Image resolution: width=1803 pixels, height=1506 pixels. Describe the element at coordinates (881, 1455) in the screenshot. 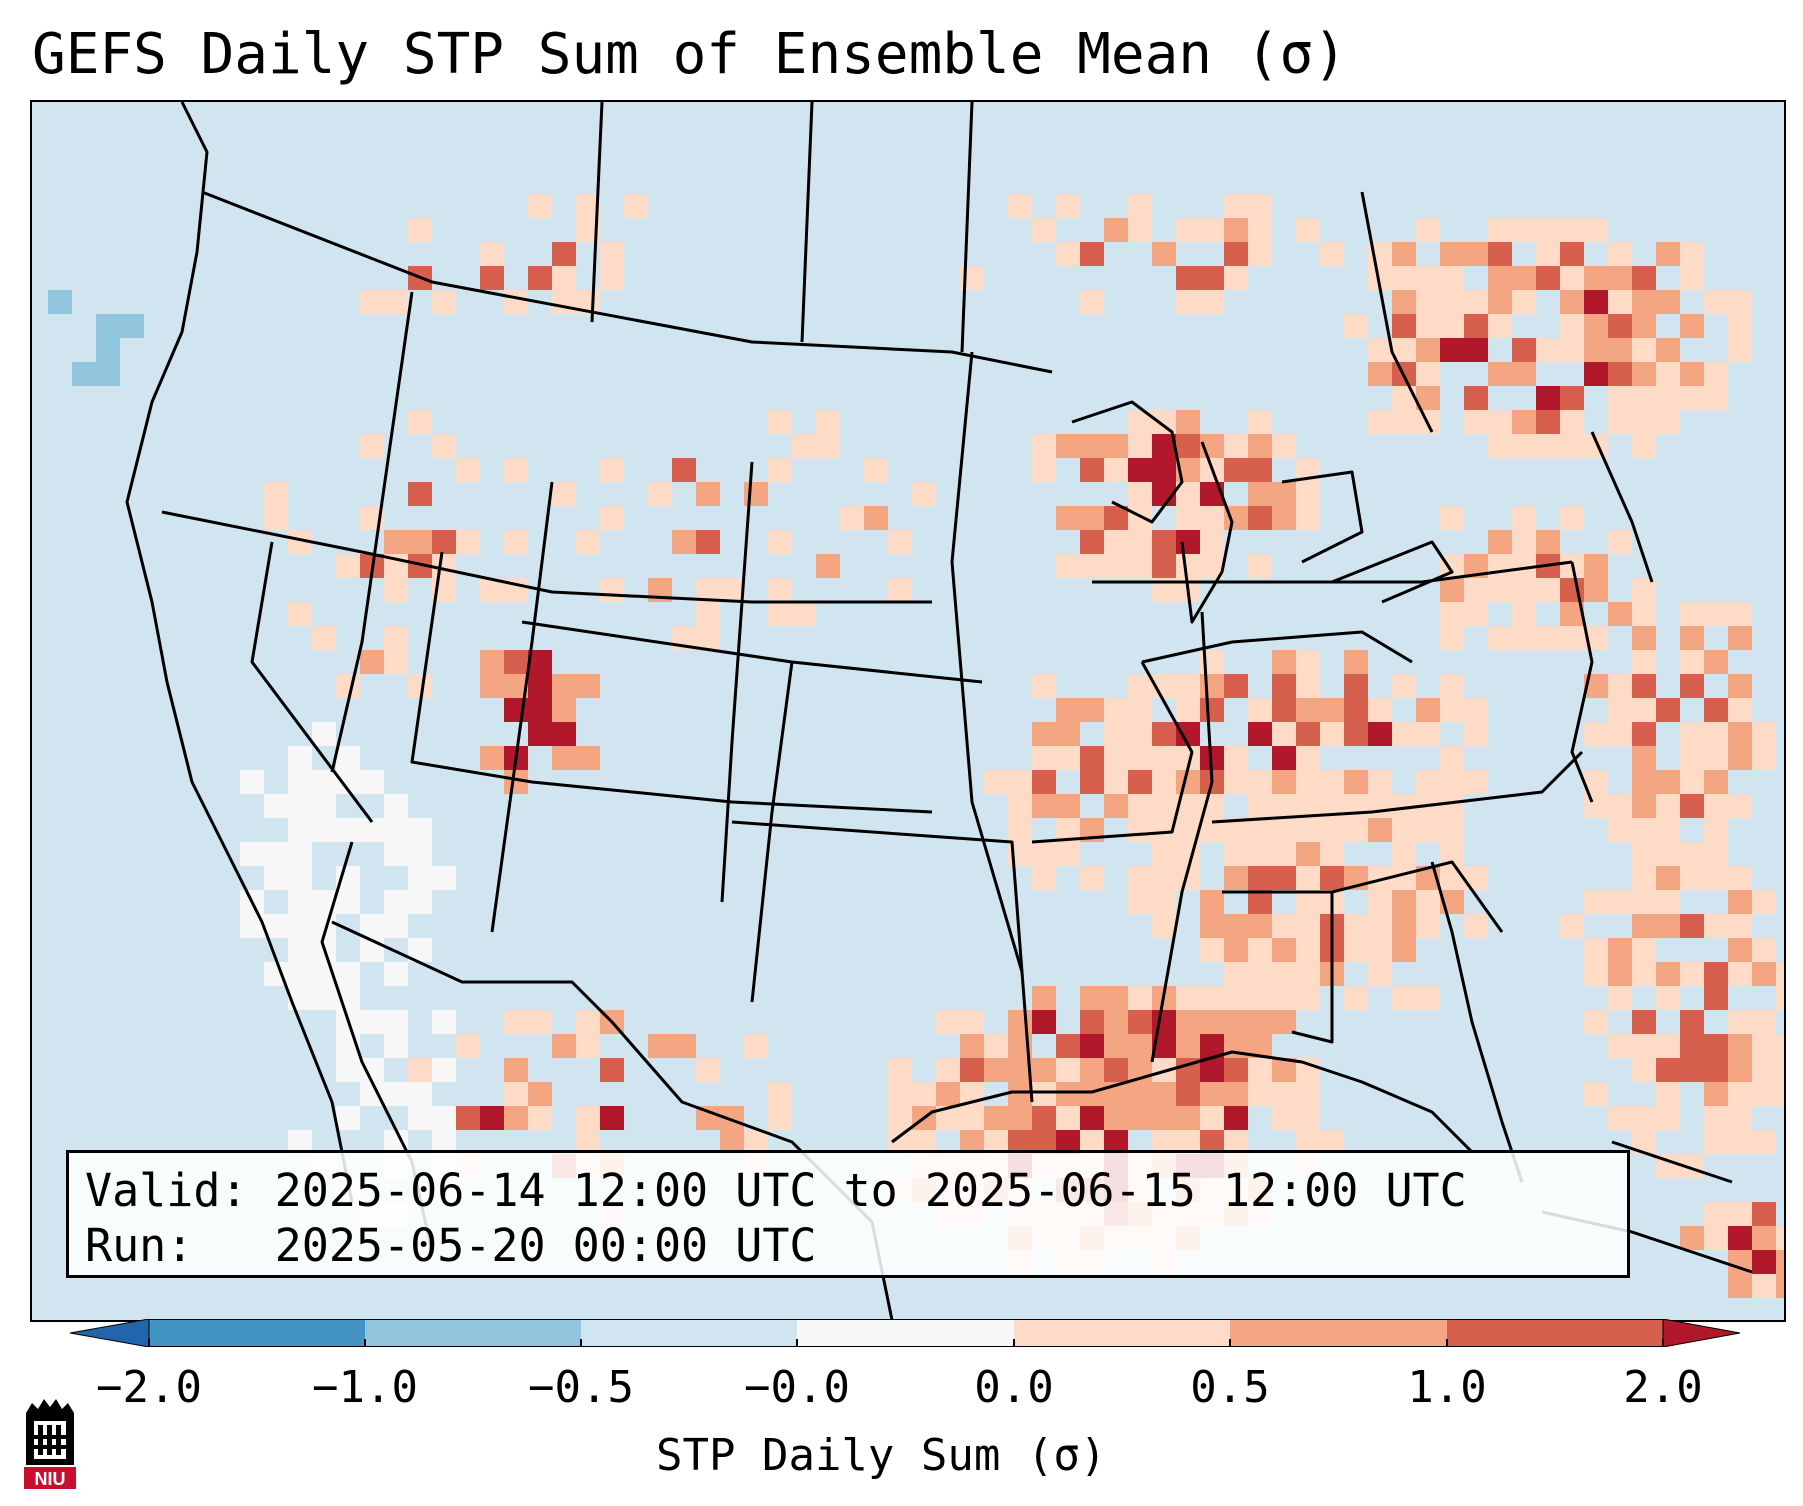

I see `colorbar-label: STP Daily Sum (σ)` at that location.